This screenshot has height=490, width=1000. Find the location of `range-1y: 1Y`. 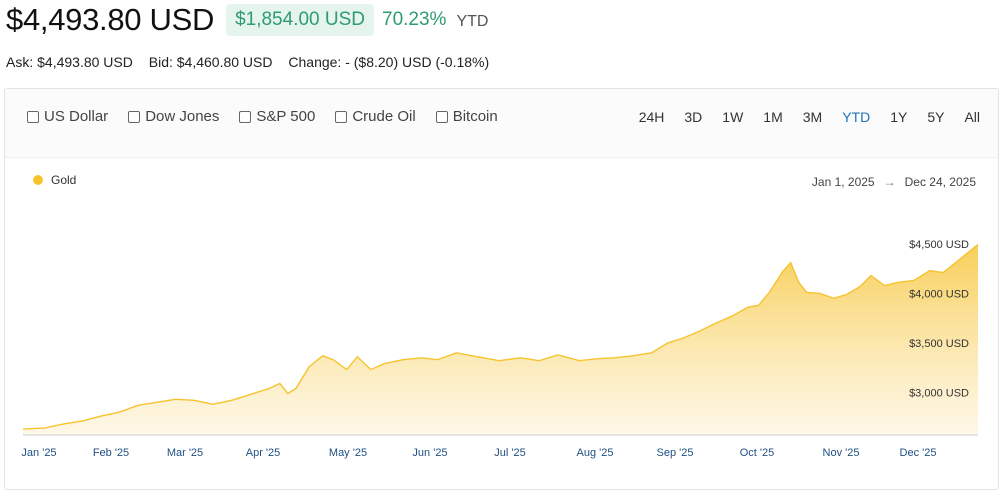

range-1y: 1Y is located at coordinates (899, 117).